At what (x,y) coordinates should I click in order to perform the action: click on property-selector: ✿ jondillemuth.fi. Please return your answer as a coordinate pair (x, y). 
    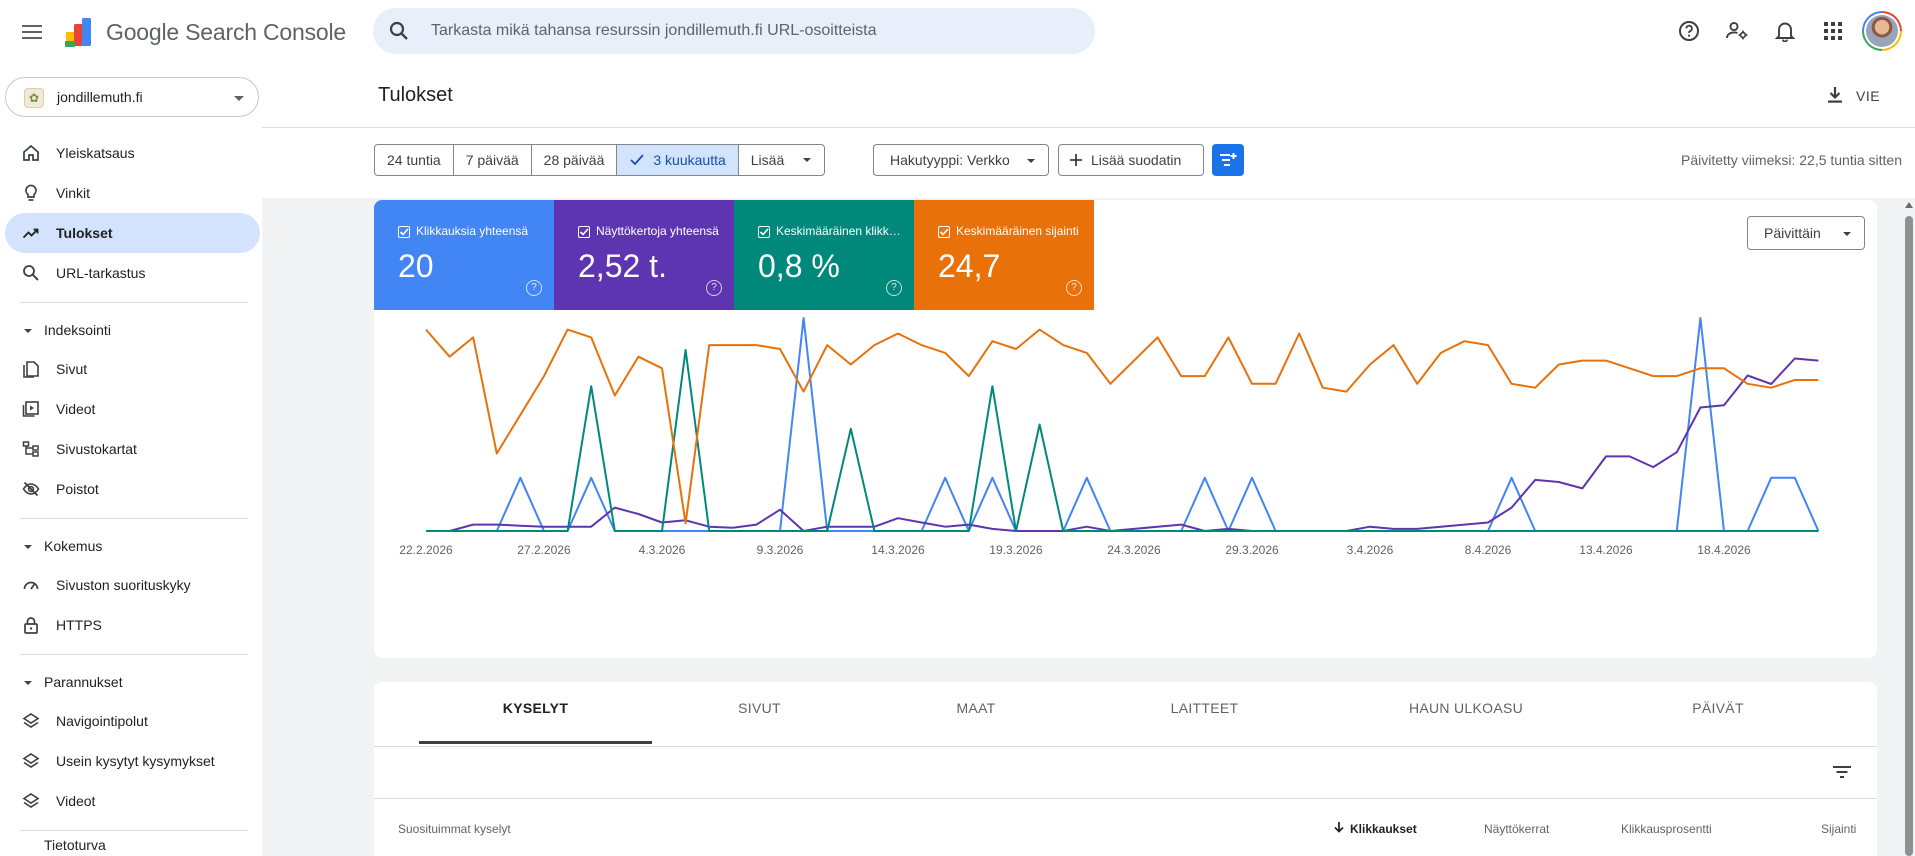
    Looking at the image, I should click on (132, 97).